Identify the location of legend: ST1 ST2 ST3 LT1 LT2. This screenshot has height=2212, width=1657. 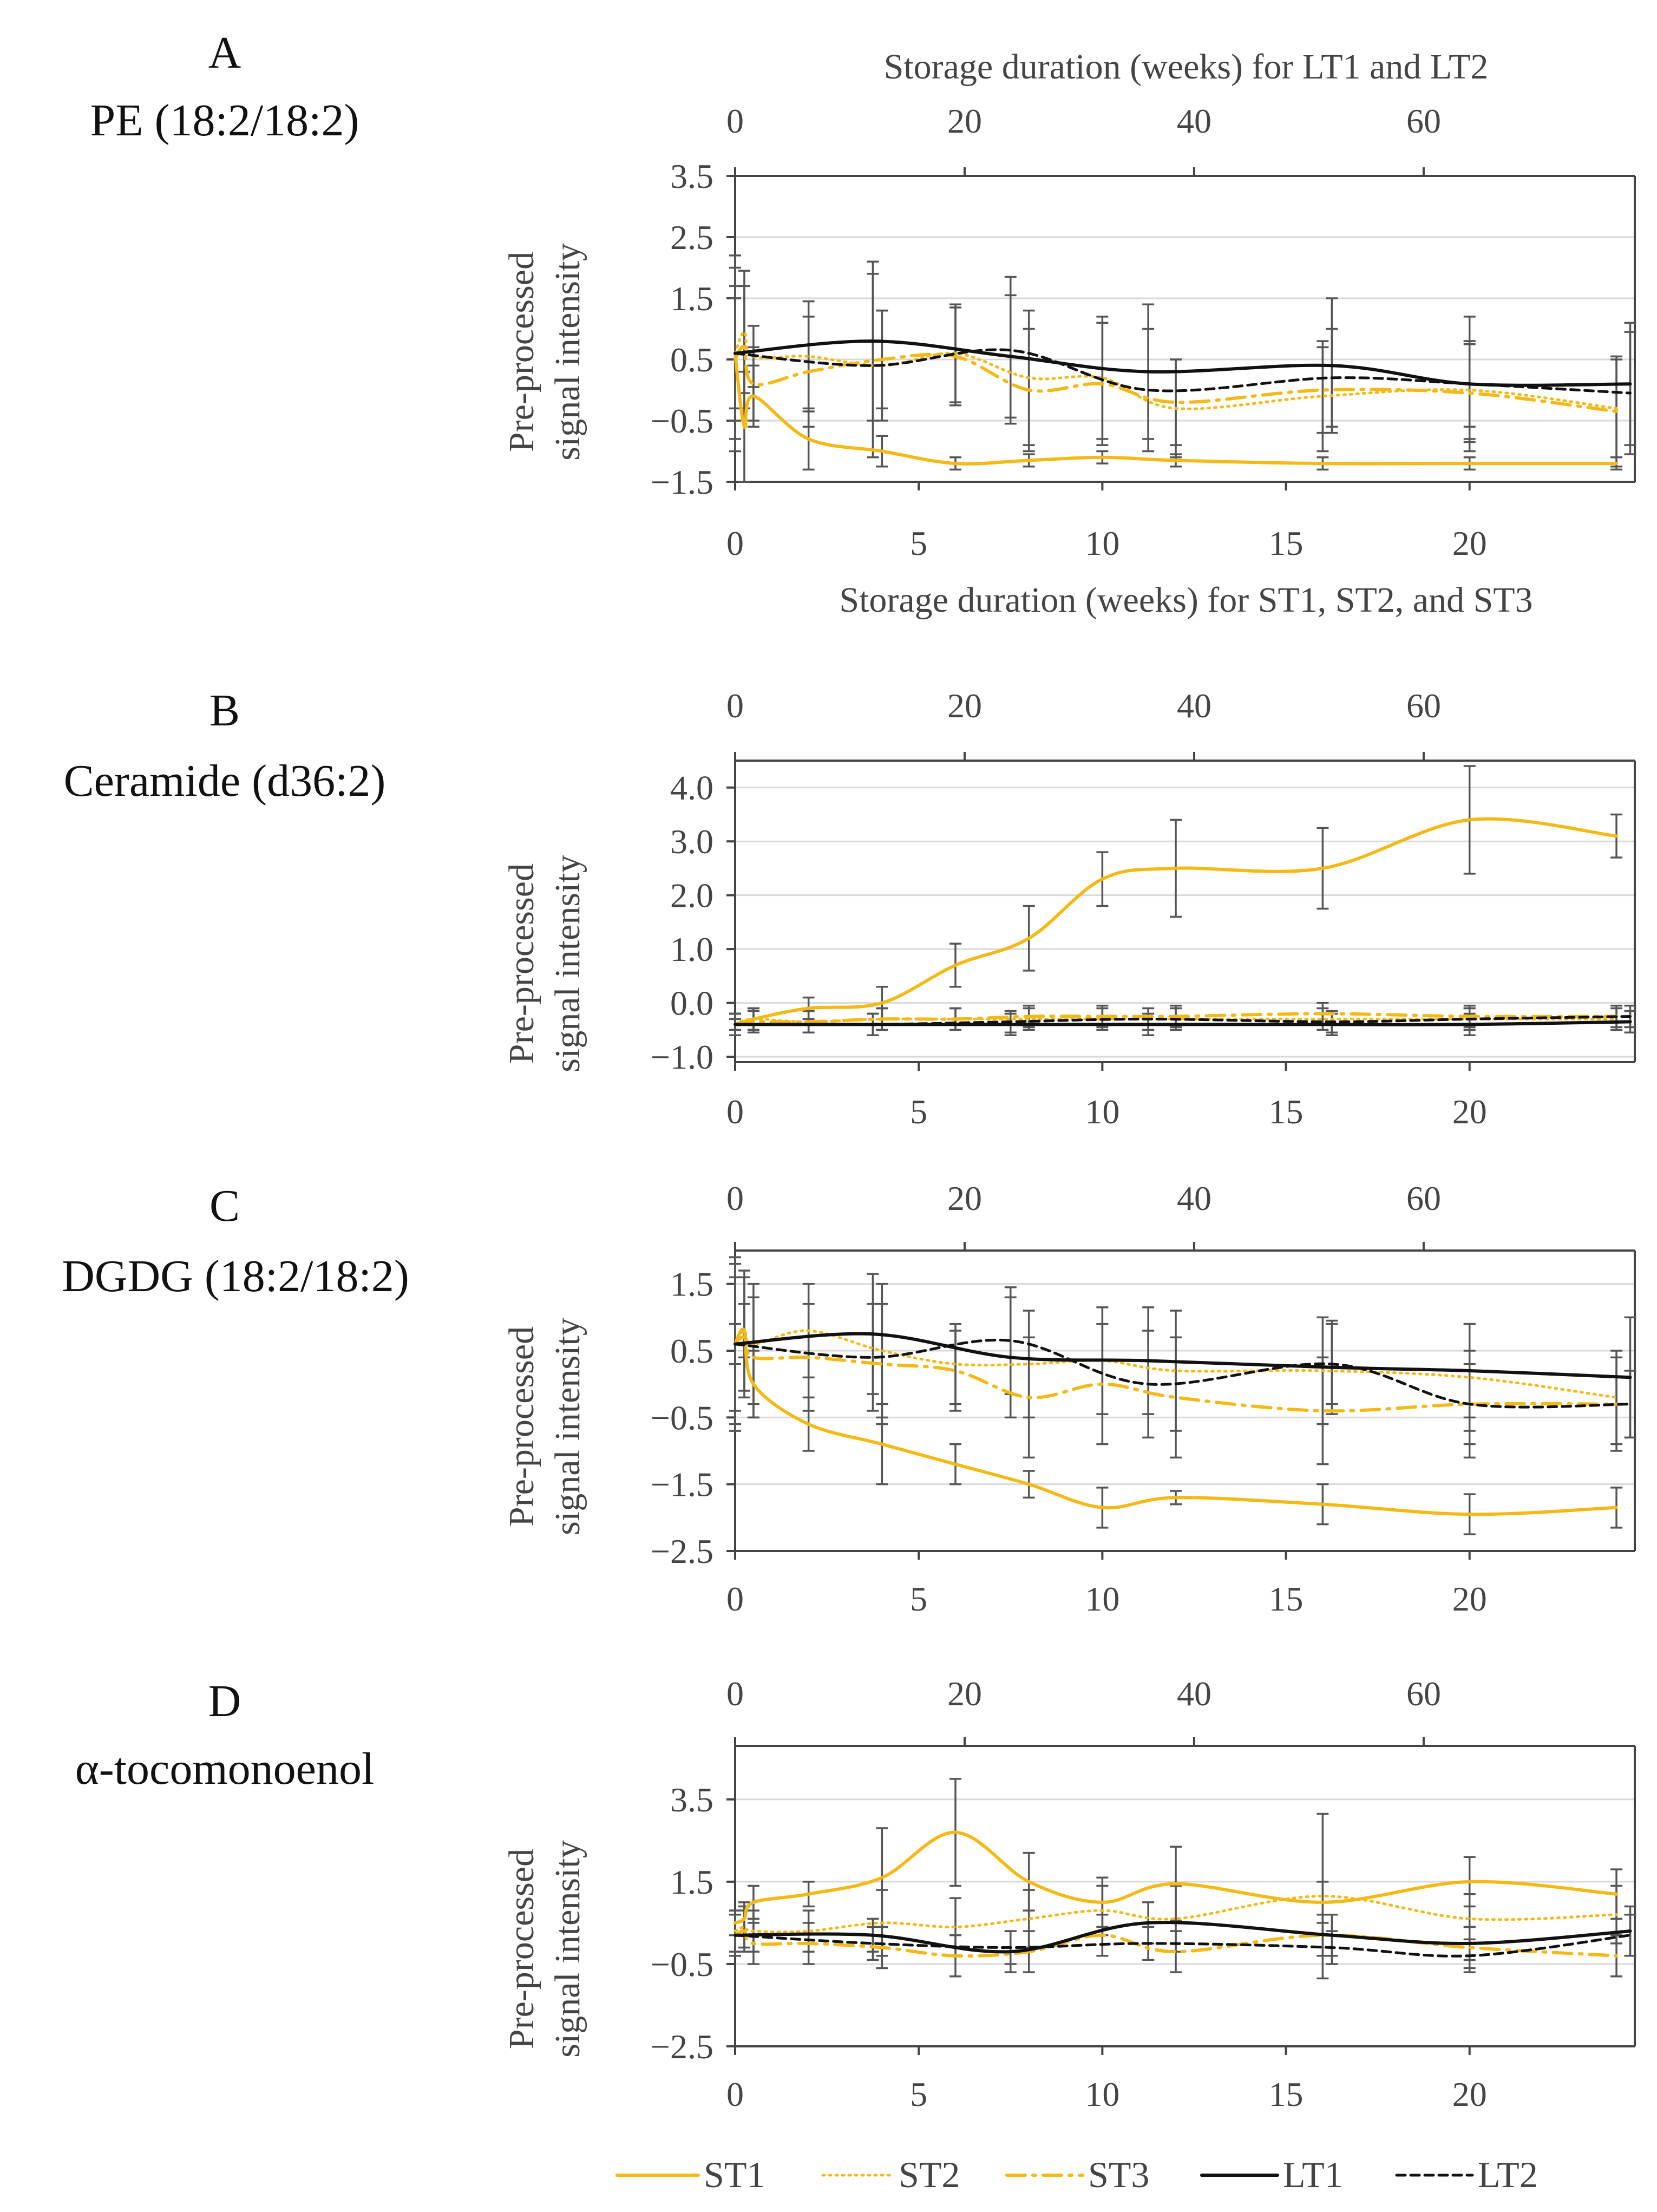
(1076, 2174).